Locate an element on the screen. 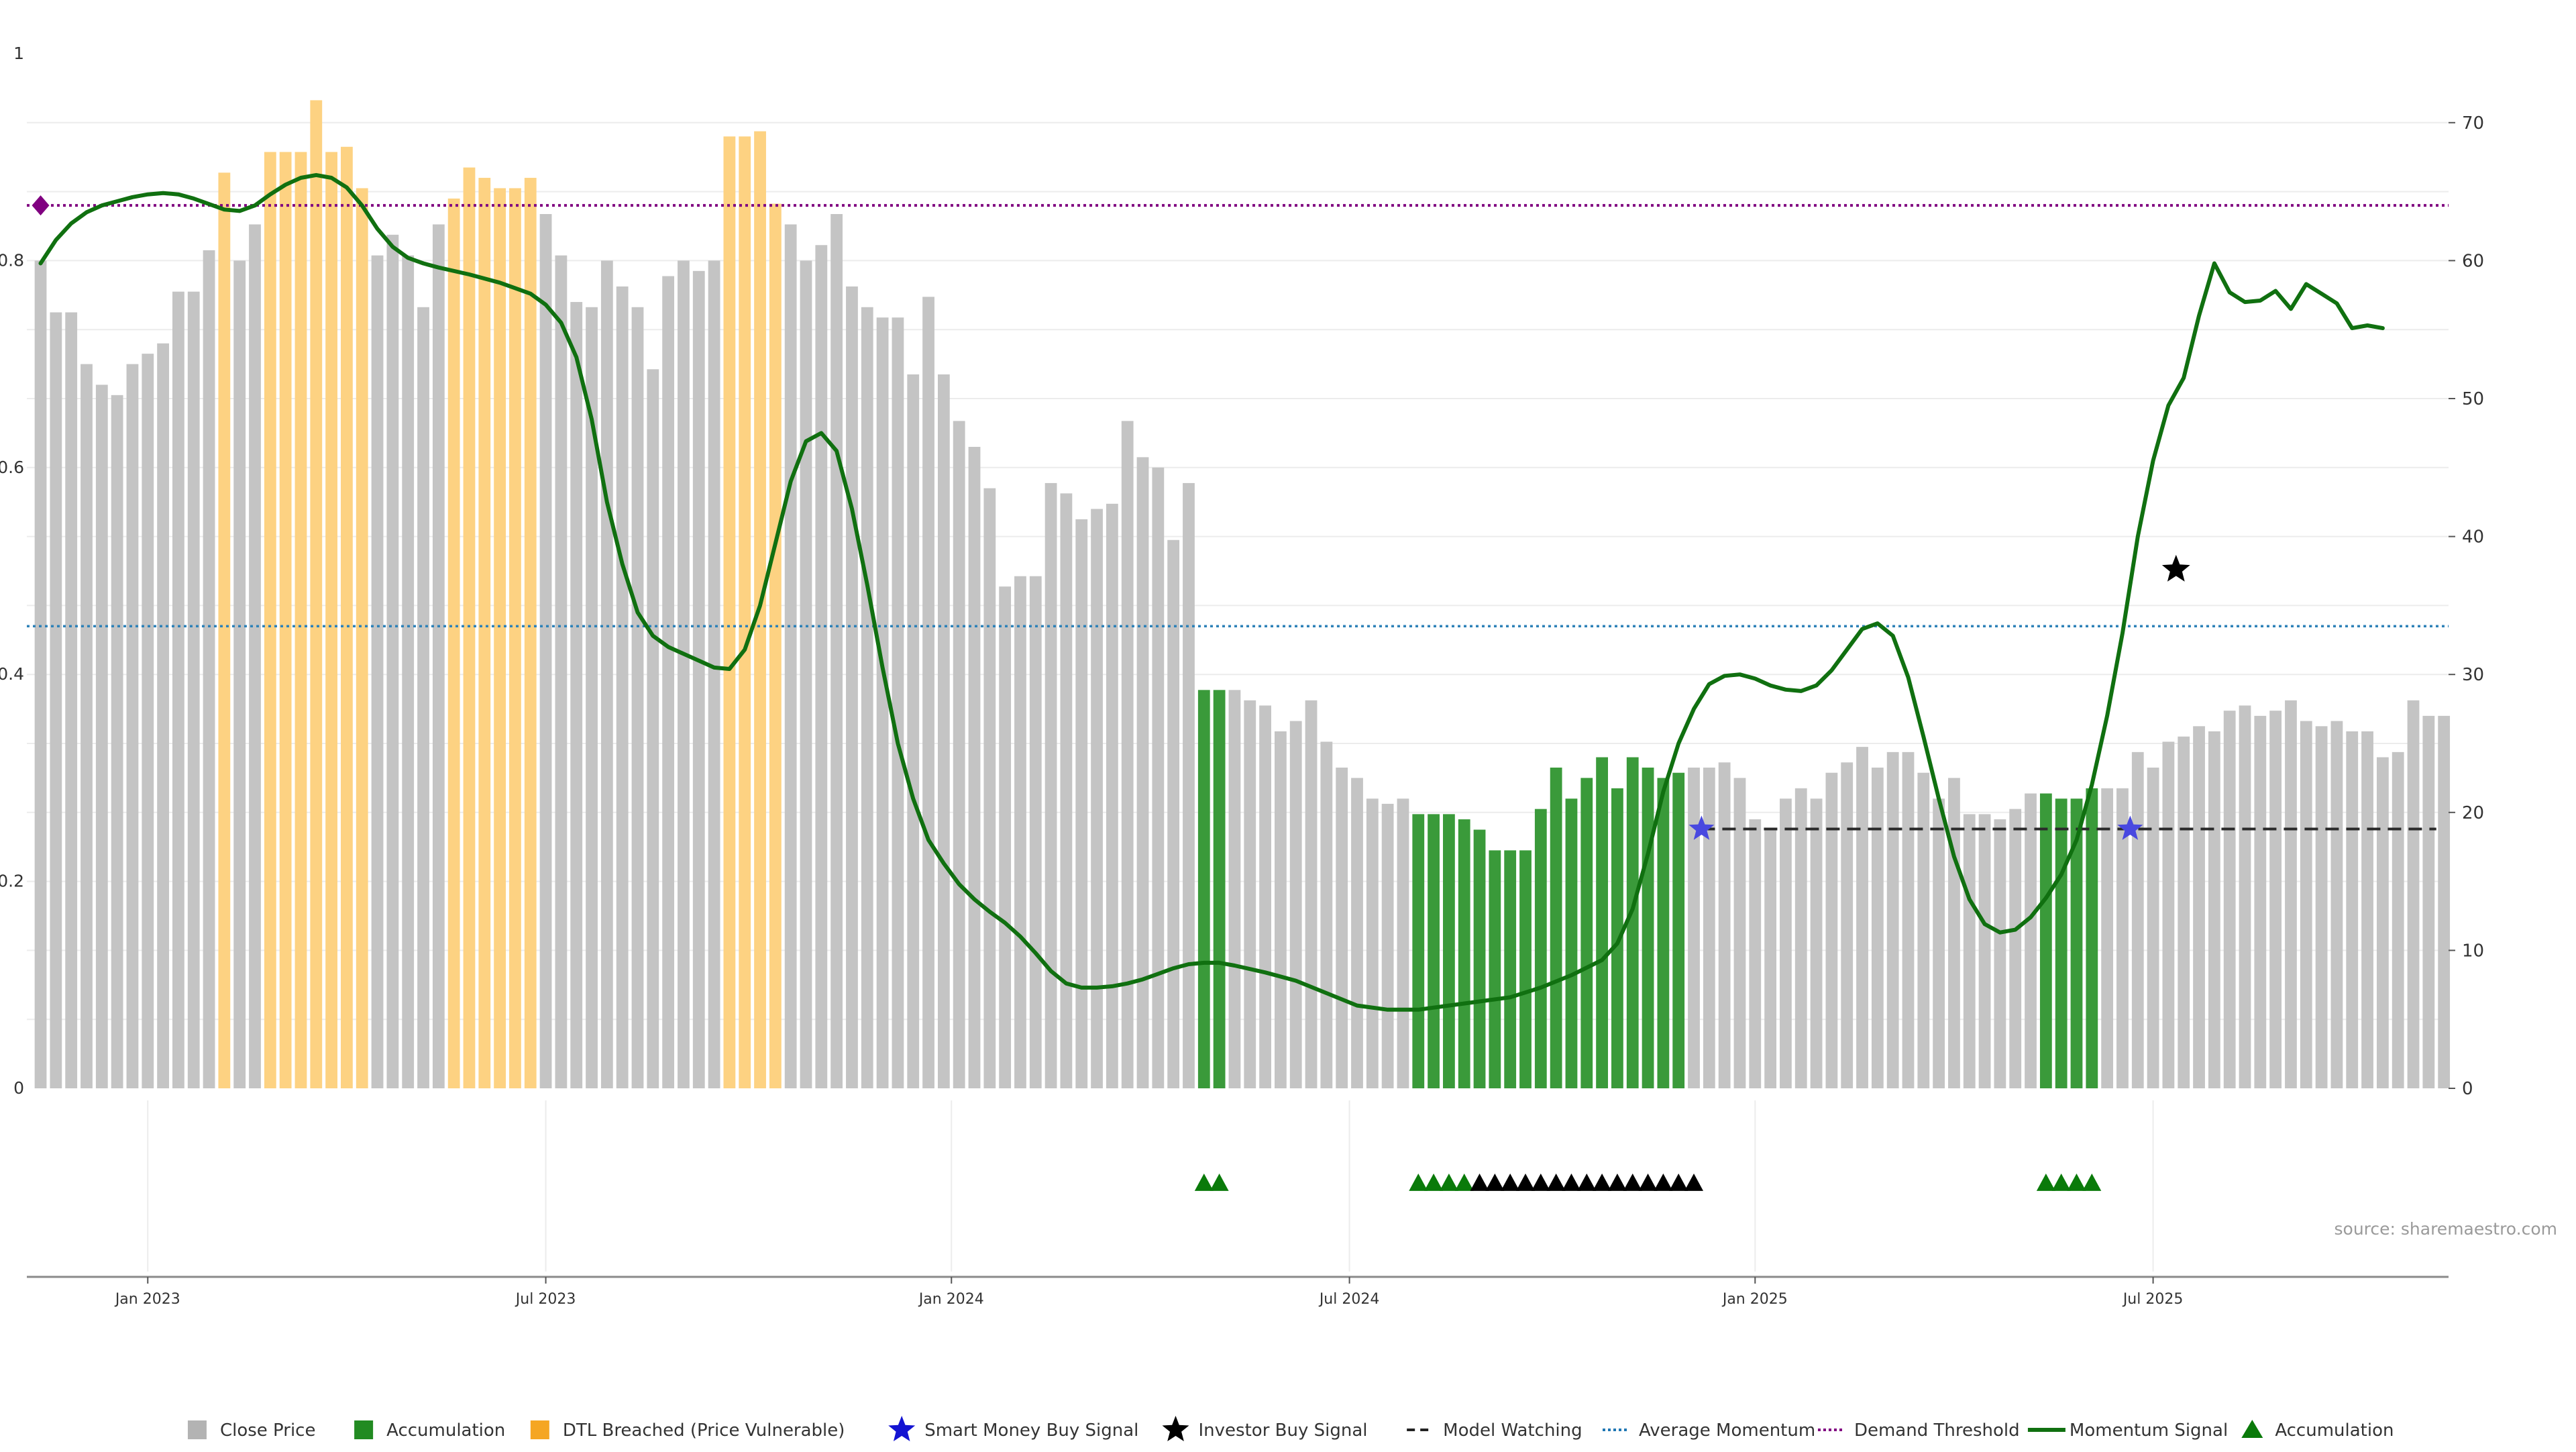 This screenshot has height=1452, width=2576. signal-markers is located at coordinates (1939, 697).